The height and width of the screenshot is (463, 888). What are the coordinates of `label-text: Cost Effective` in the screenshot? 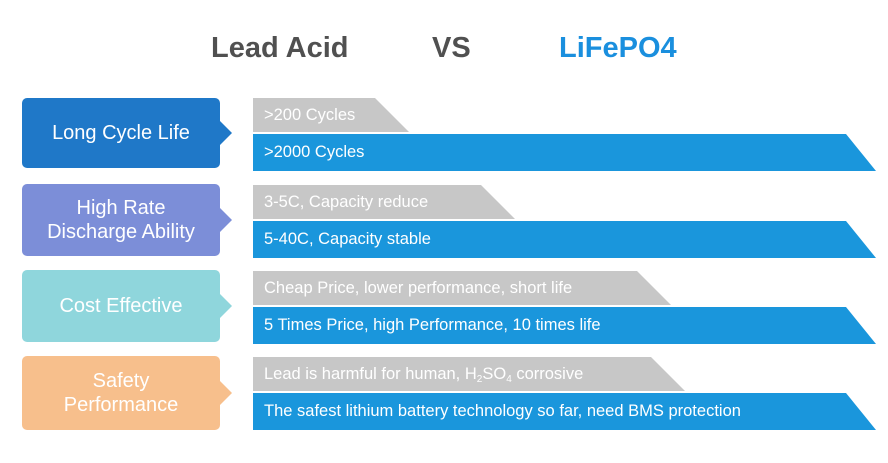 It's located at (121, 306).